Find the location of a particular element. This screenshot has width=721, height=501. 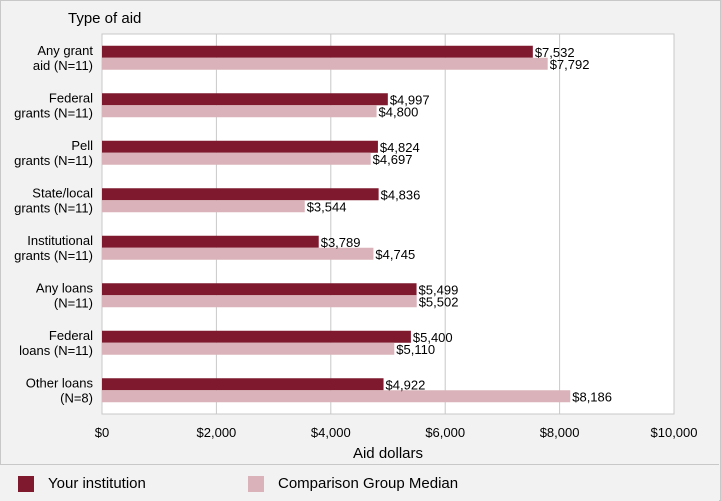

data-label: $4,922 is located at coordinates (406, 384).